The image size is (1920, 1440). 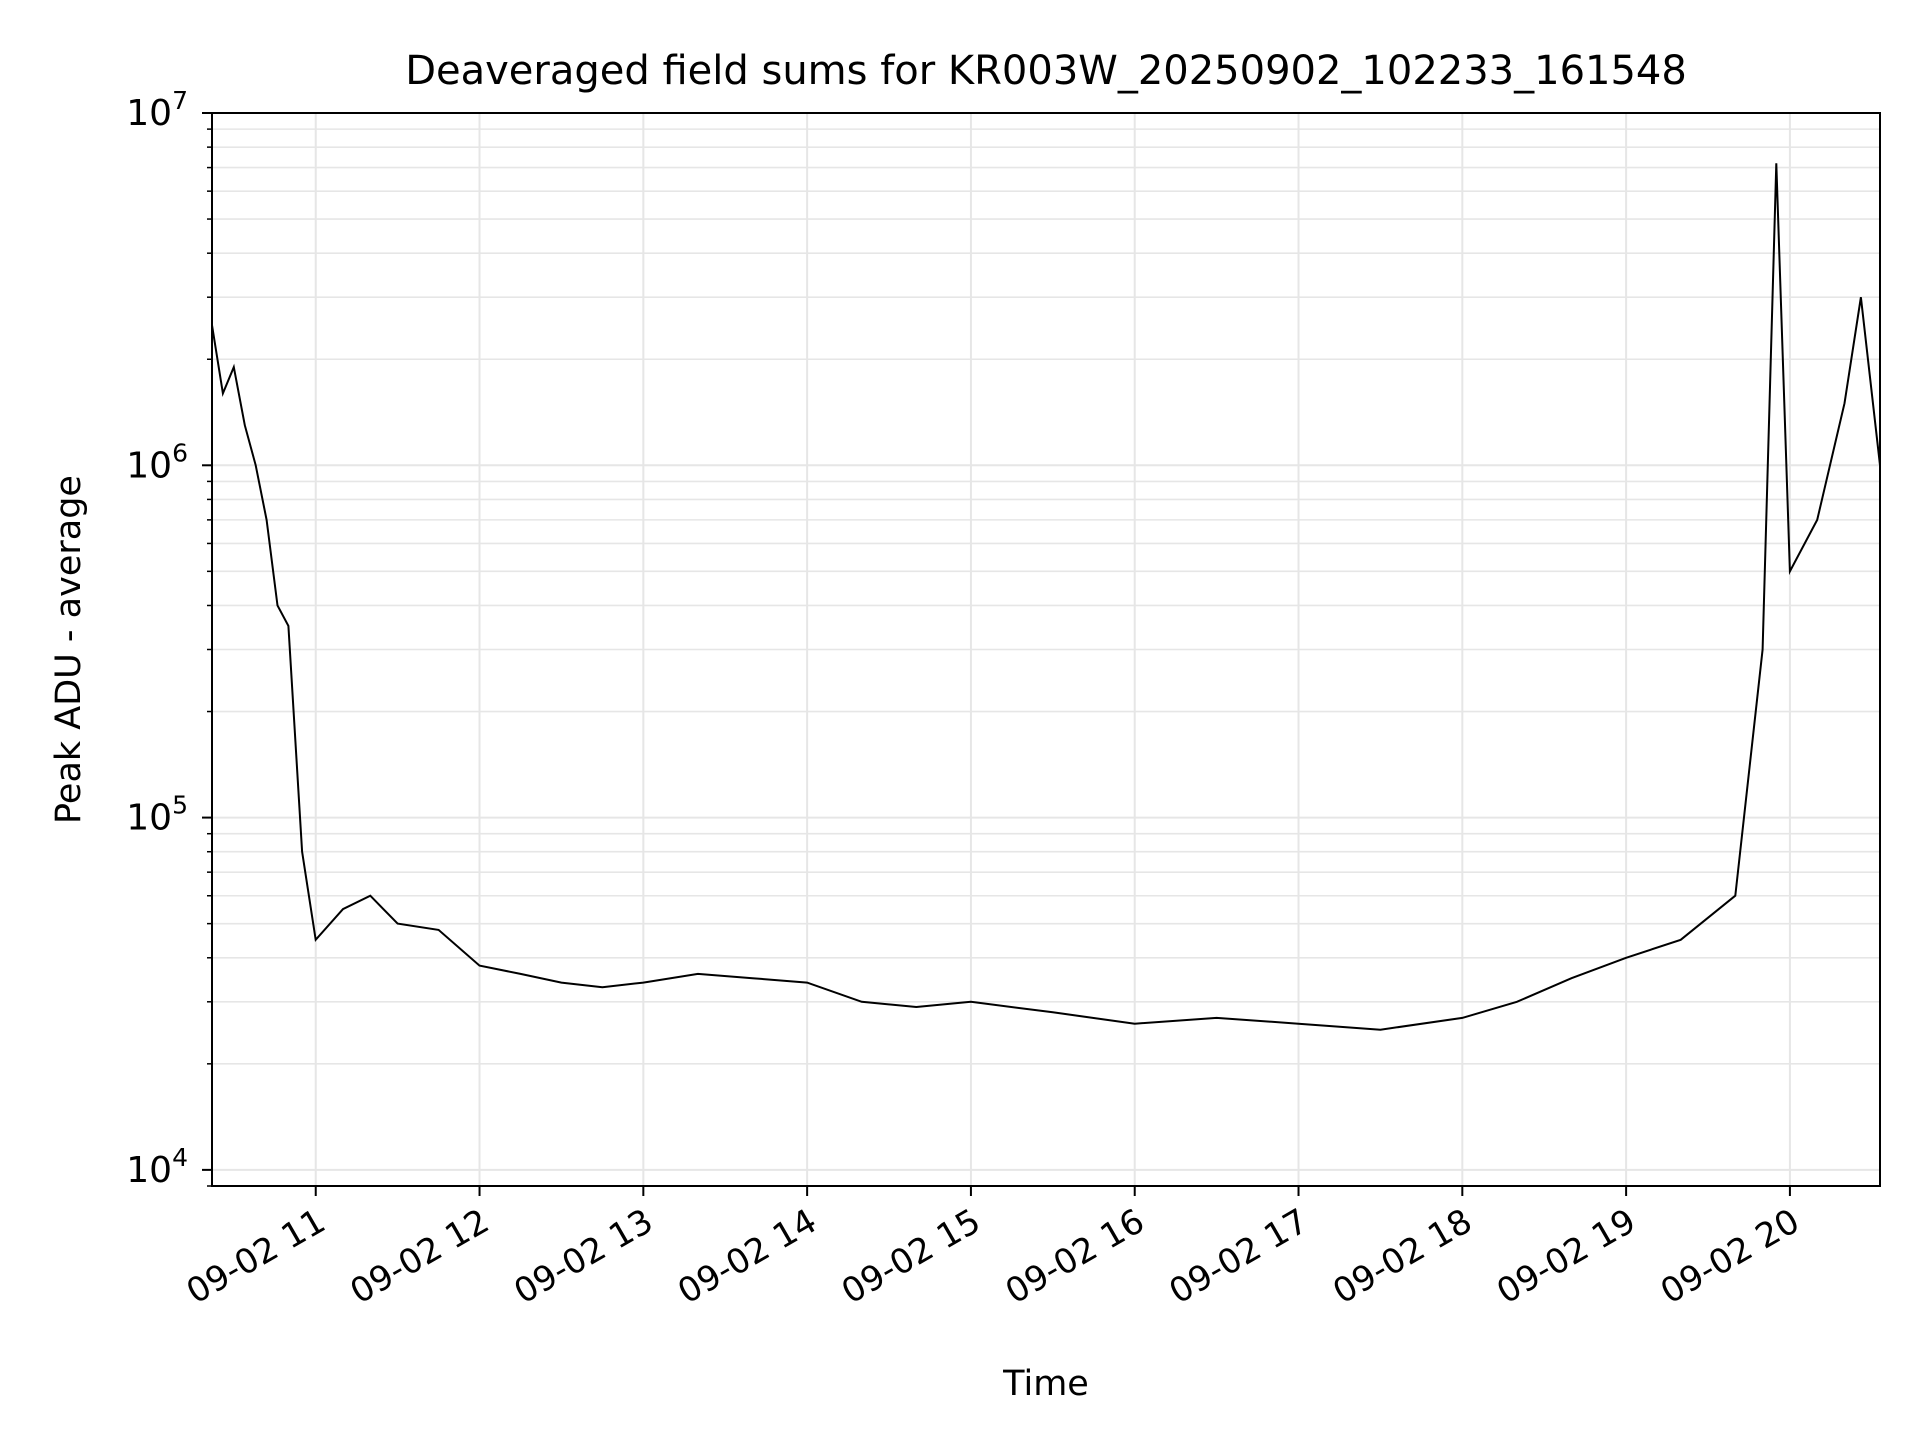 I want to click on y-tick-label: 10⁴, so click(x=157, y=1167).